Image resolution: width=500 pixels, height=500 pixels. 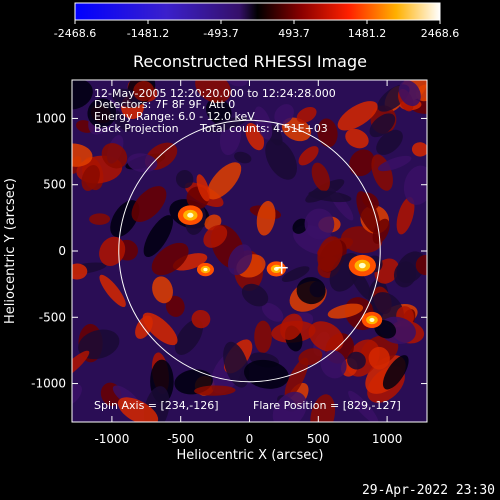 What do you see at coordinates (136, 128) in the screenshot?
I see `method-text: Back Projection` at bounding box center [136, 128].